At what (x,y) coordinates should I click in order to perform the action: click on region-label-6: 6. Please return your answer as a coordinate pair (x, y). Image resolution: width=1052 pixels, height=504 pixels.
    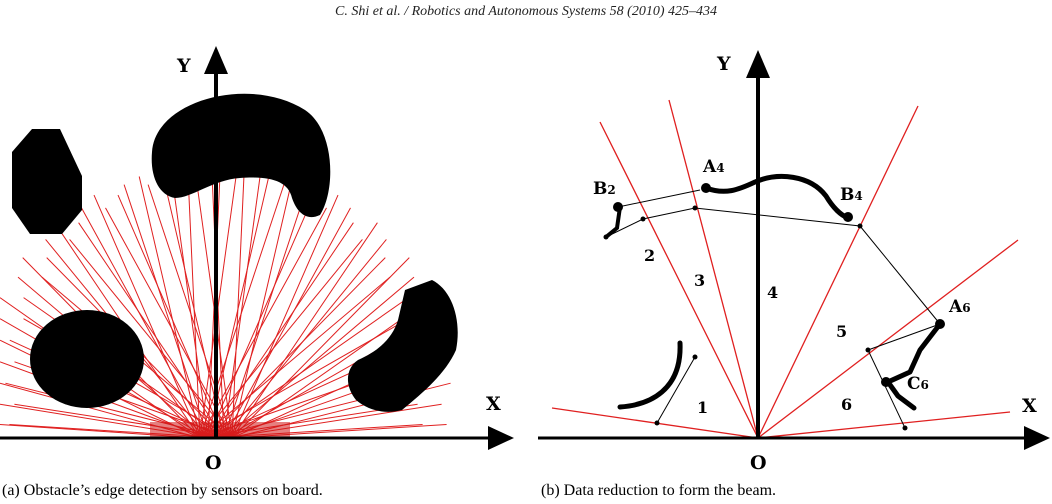
    Looking at the image, I should click on (846, 404).